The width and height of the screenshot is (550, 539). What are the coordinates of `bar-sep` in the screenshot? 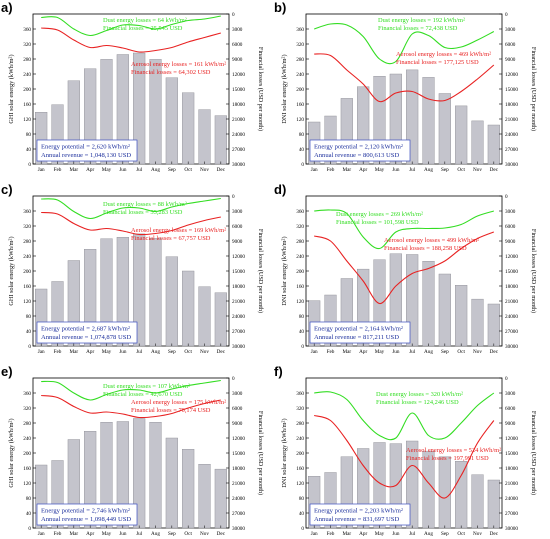 It's located at (444, 310).